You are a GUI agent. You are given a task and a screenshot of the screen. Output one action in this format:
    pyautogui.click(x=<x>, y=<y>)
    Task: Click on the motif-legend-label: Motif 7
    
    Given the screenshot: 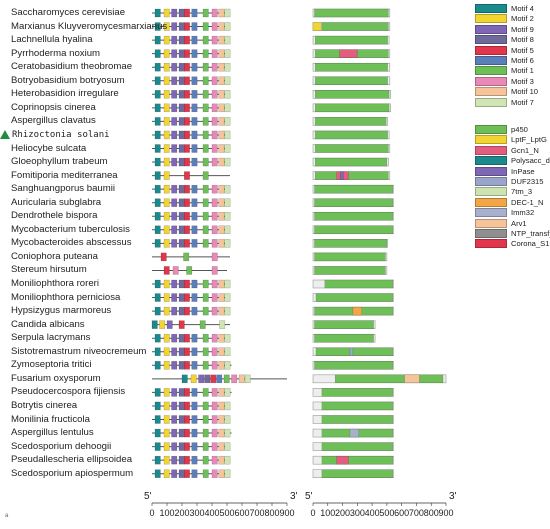 What is the action you would take?
    pyautogui.click(x=522, y=102)
    